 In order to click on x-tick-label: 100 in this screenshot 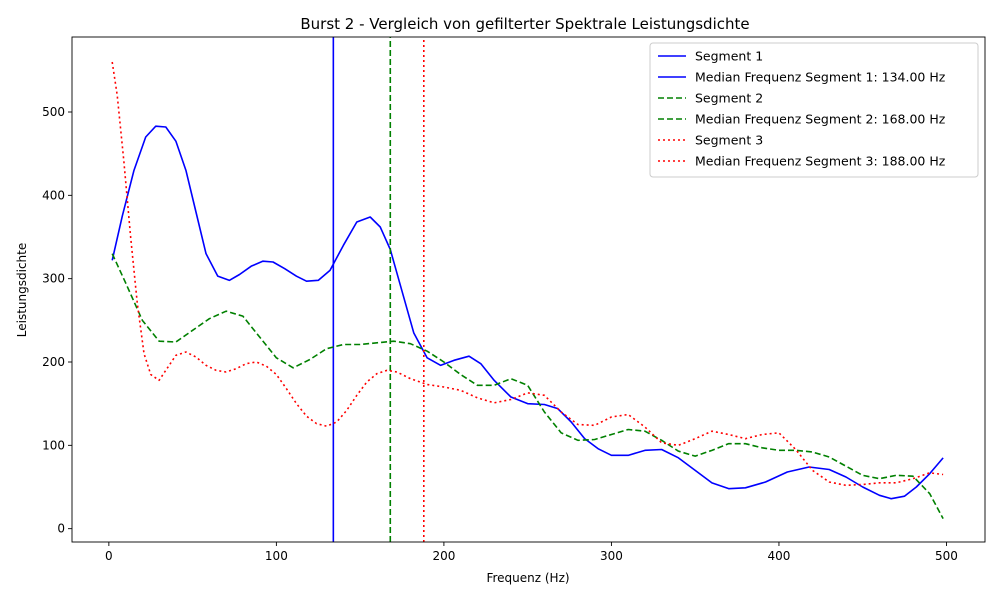, I will do `click(276, 556)`.